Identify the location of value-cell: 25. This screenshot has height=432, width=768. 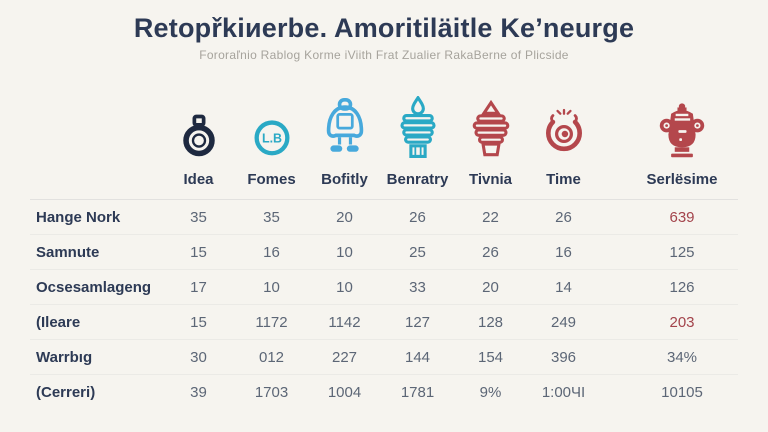
(417, 252).